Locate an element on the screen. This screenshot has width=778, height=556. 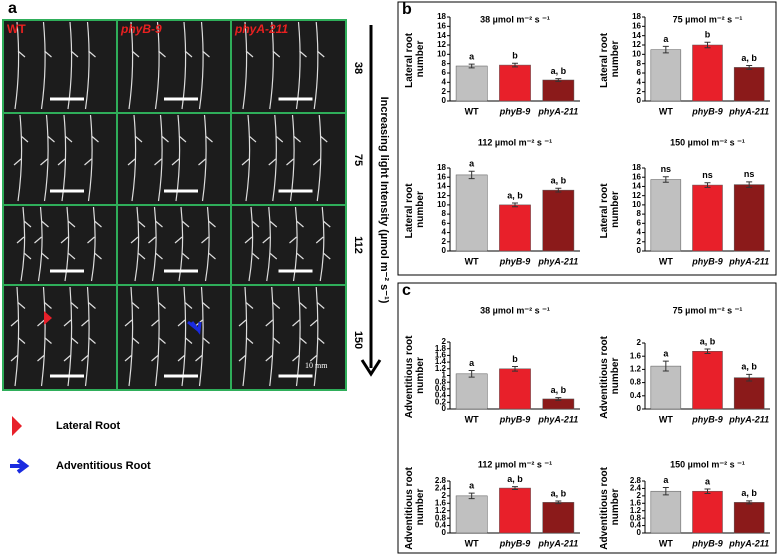
marker is located at coordinates (48, 318).